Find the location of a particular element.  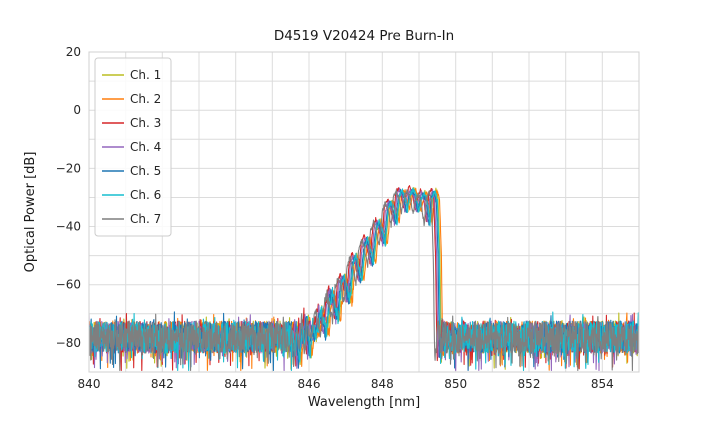

x-tick-label: 842 is located at coordinates (162, 384).